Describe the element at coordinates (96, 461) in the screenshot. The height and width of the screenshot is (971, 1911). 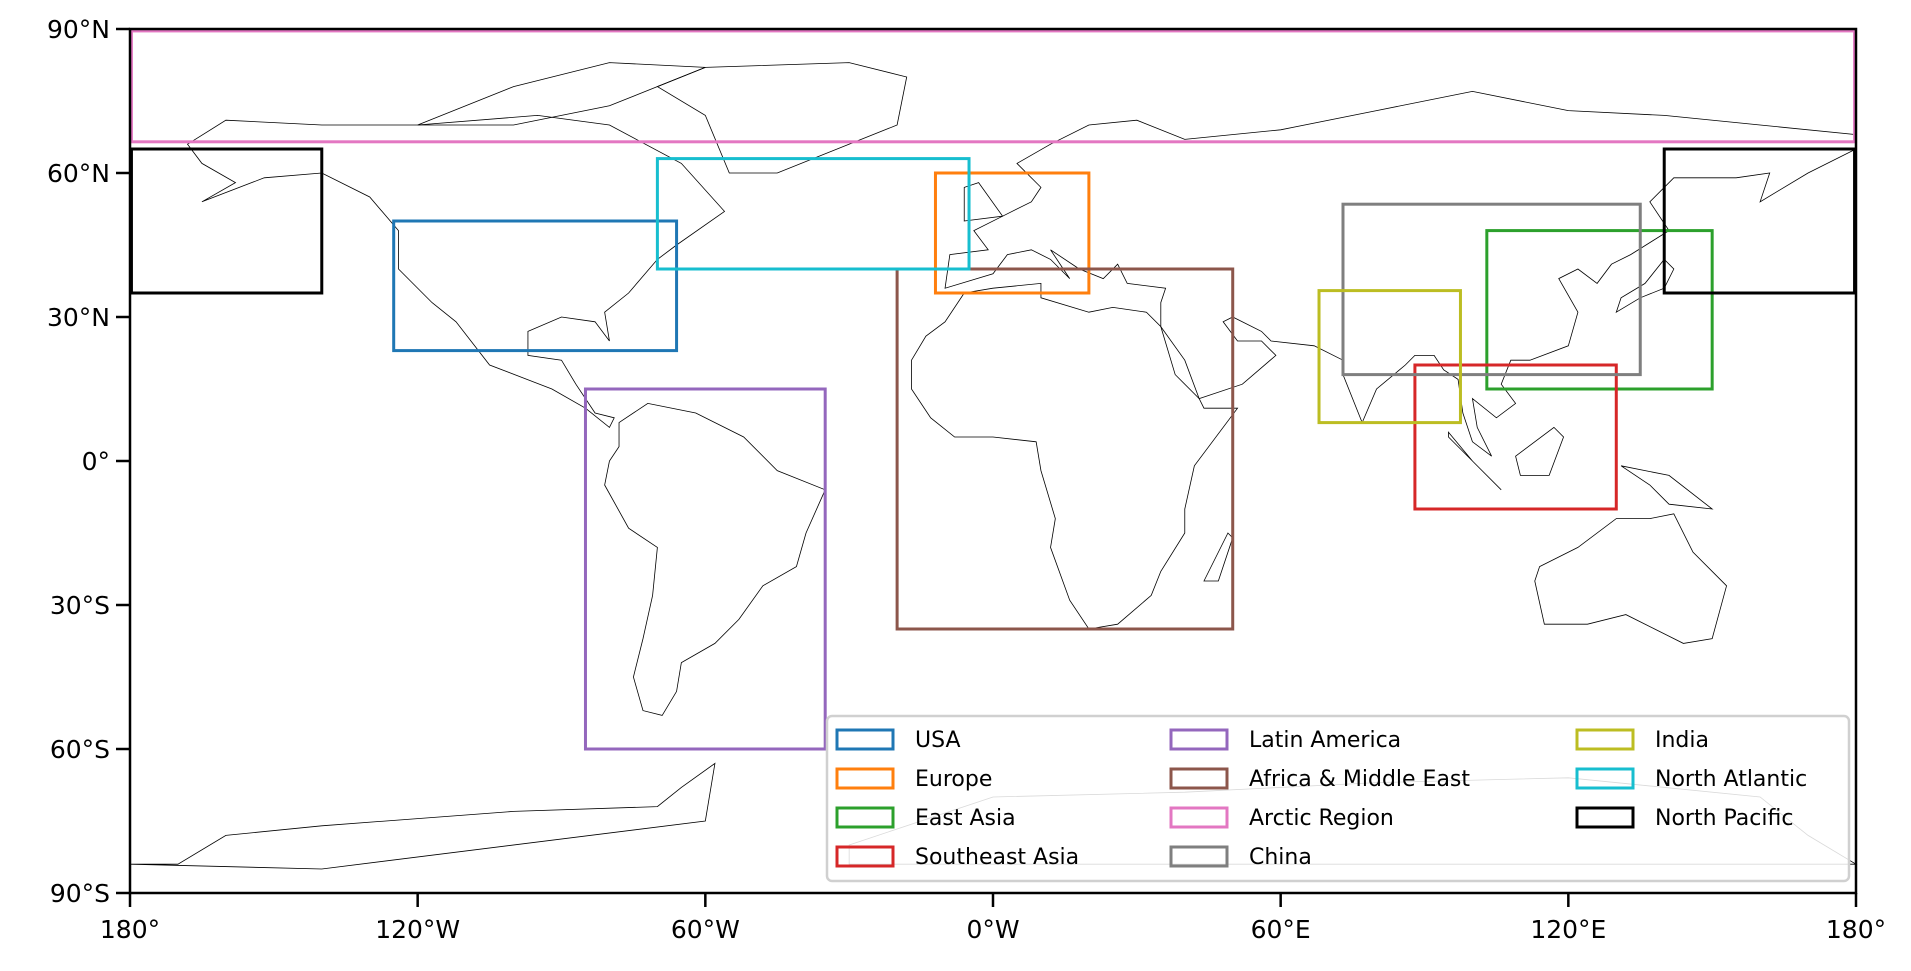
I see `y-tick-label: 0°` at that location.